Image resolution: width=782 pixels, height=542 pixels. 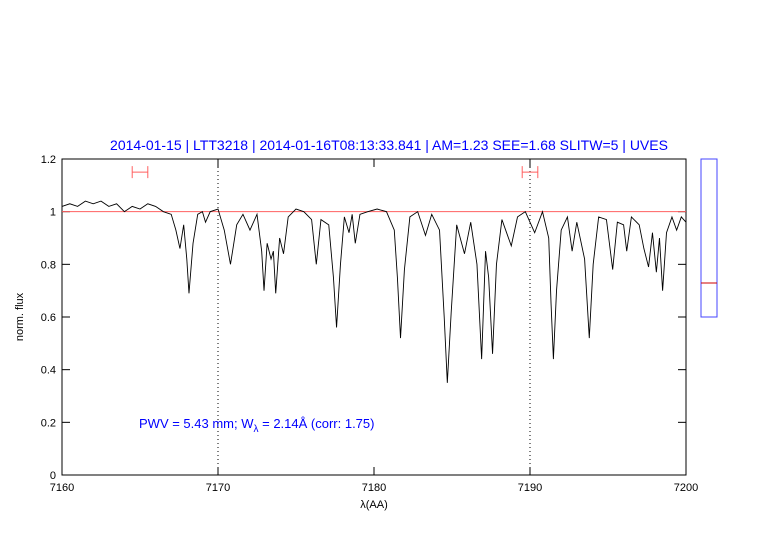 I want to click on x-tick-label: 7200, so click(x=686, y=488).